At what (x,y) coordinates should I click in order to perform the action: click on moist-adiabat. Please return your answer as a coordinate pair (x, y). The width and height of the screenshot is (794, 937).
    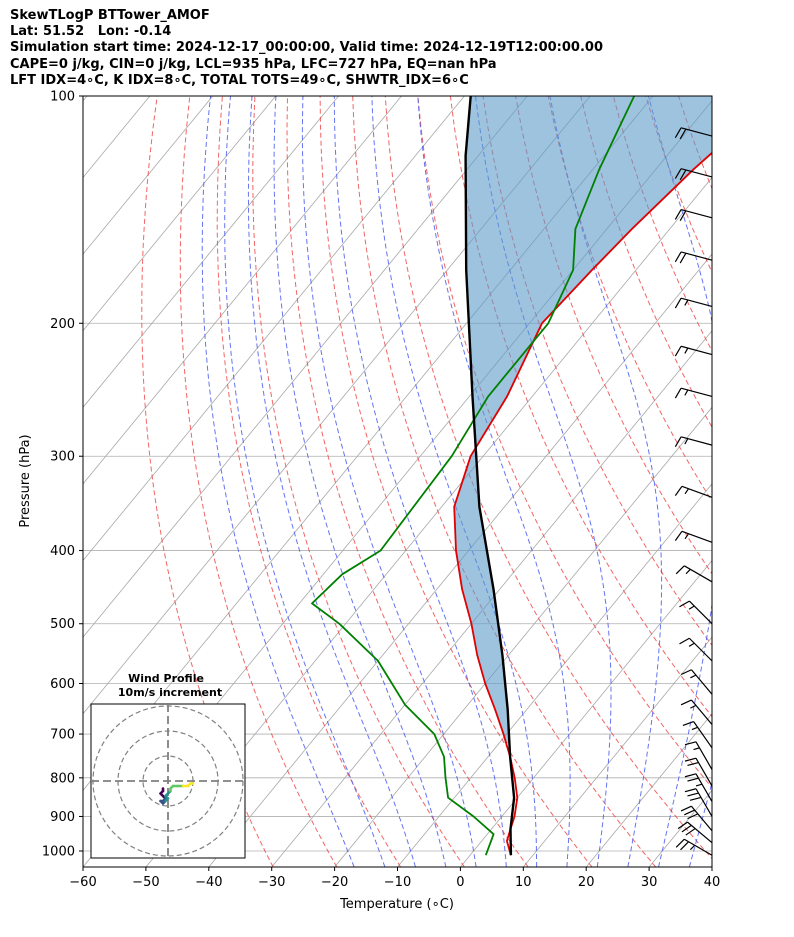
    Looking at the image, I should click on (606, 481).